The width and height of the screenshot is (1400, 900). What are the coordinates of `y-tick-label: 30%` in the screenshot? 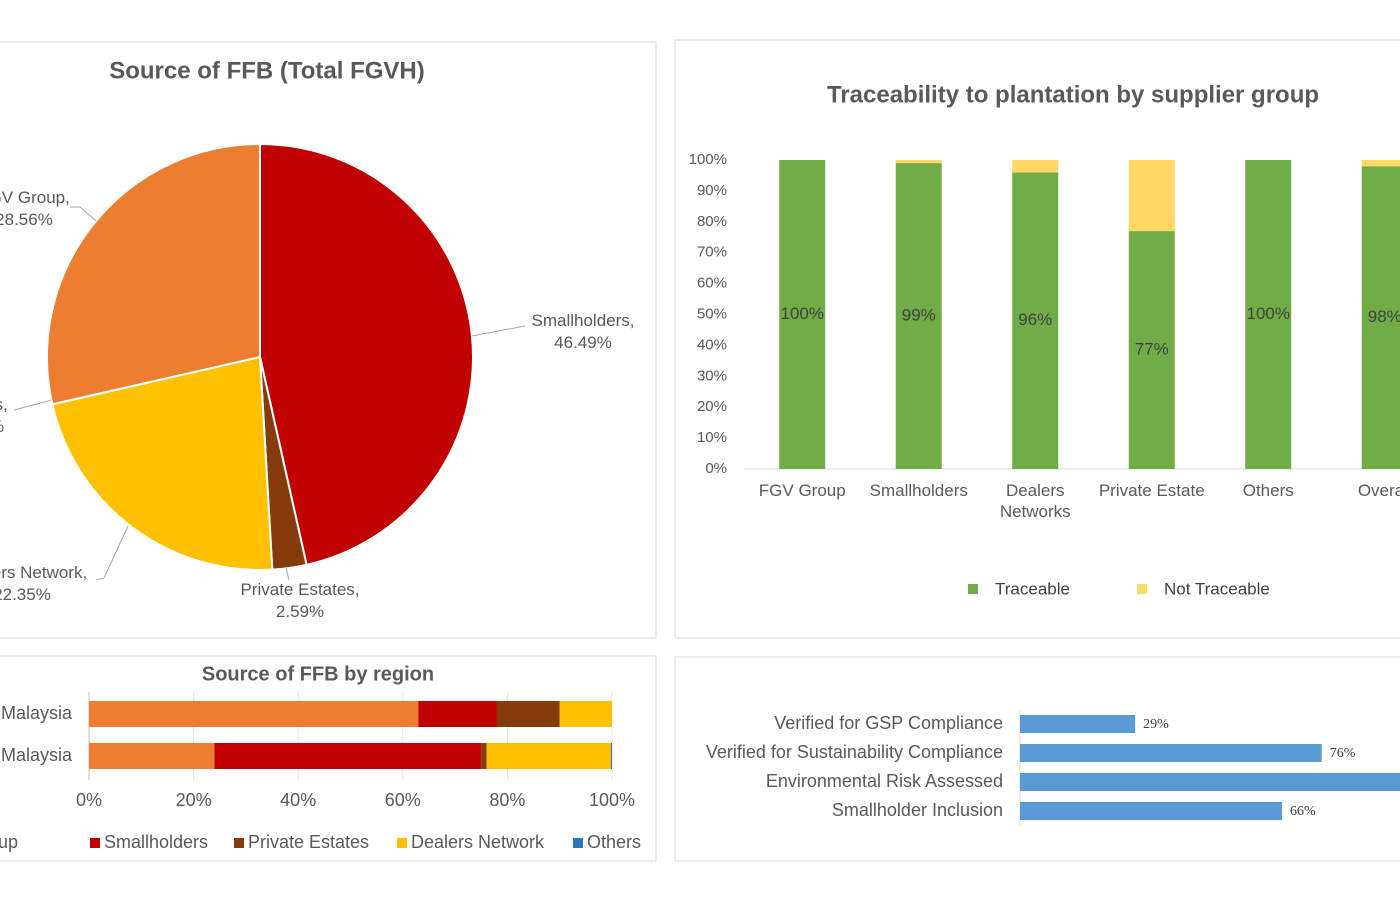 It's located at (712, 375).